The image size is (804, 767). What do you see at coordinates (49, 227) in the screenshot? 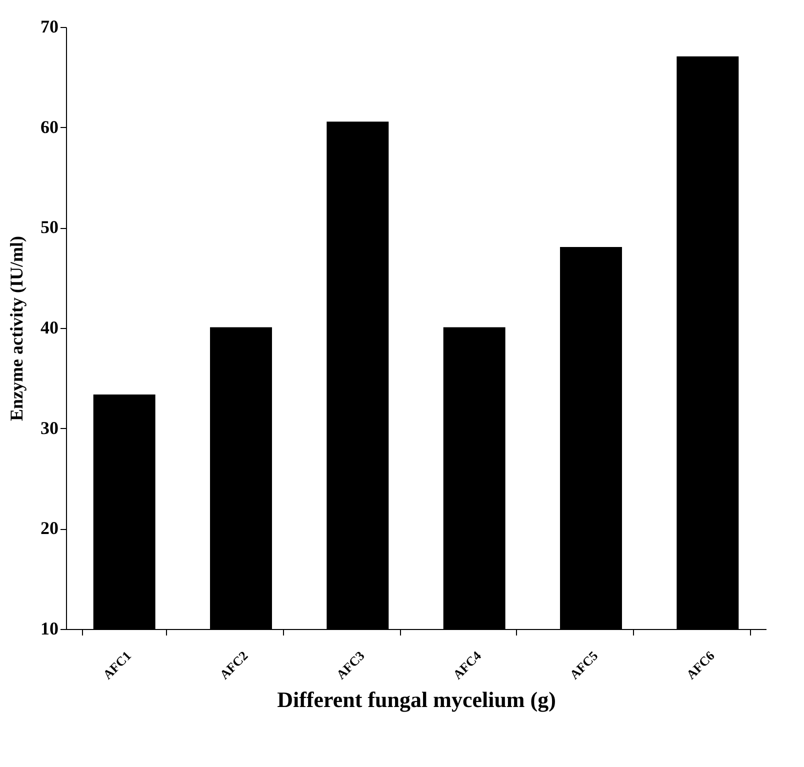
I see `y-tick-label: 50` at bounding box center [49, 227].